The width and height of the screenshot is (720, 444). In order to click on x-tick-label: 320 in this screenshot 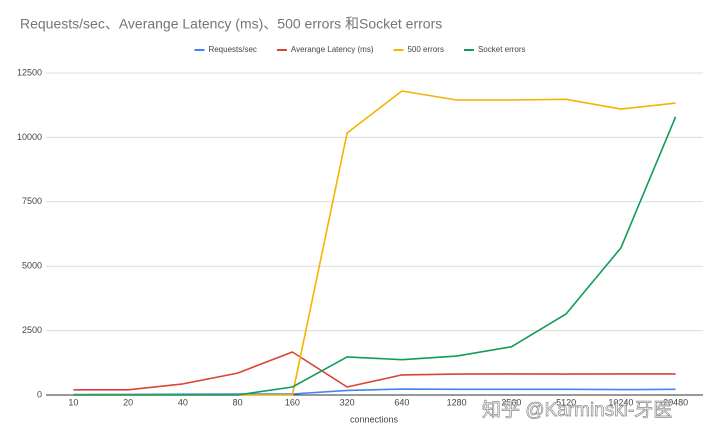, I will do `click(347, 402)`.